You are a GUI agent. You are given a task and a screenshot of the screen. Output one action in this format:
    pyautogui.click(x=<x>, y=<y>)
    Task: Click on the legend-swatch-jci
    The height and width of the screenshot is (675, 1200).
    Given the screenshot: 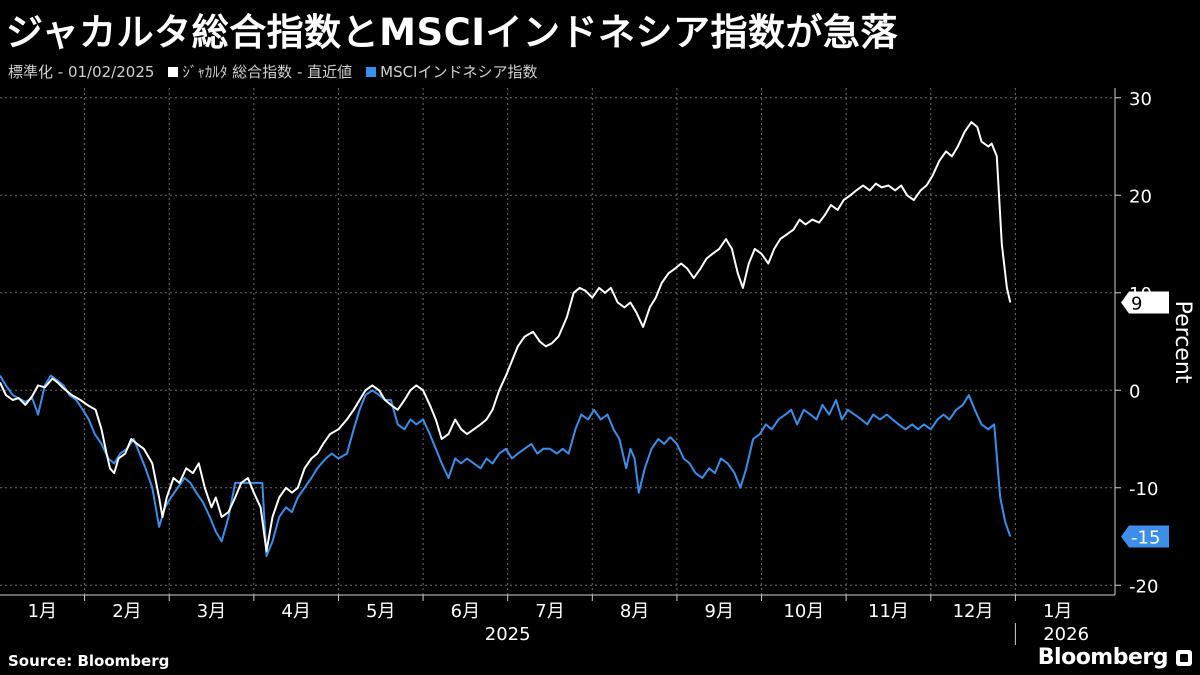 What is the action you would take?
    pyautogui.click(x=173, y=71)
    